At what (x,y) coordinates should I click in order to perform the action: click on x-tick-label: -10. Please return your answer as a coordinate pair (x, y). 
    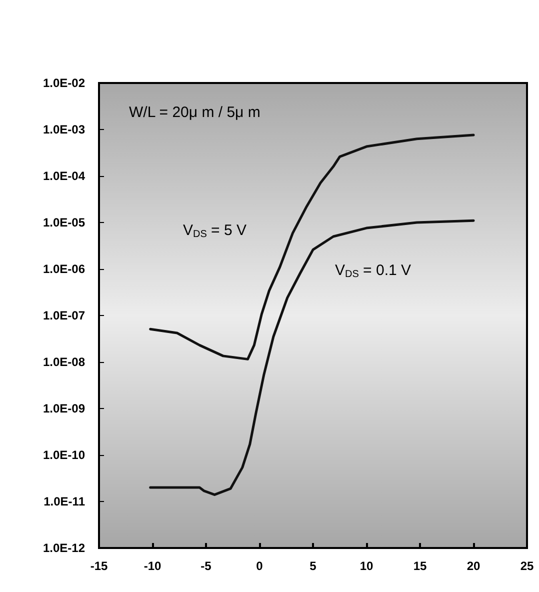
    Looking at the image, I should click on (153, 566).